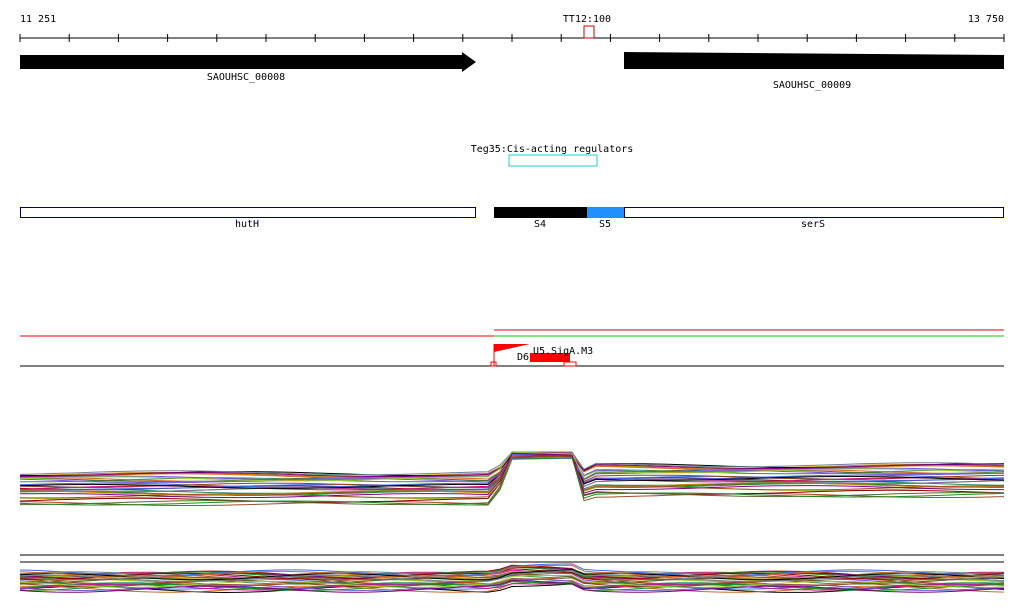  Describe the element at coordinates (563, 351) in the screenshot. I see `promoter-label: U5.SigA.M3` at that location.